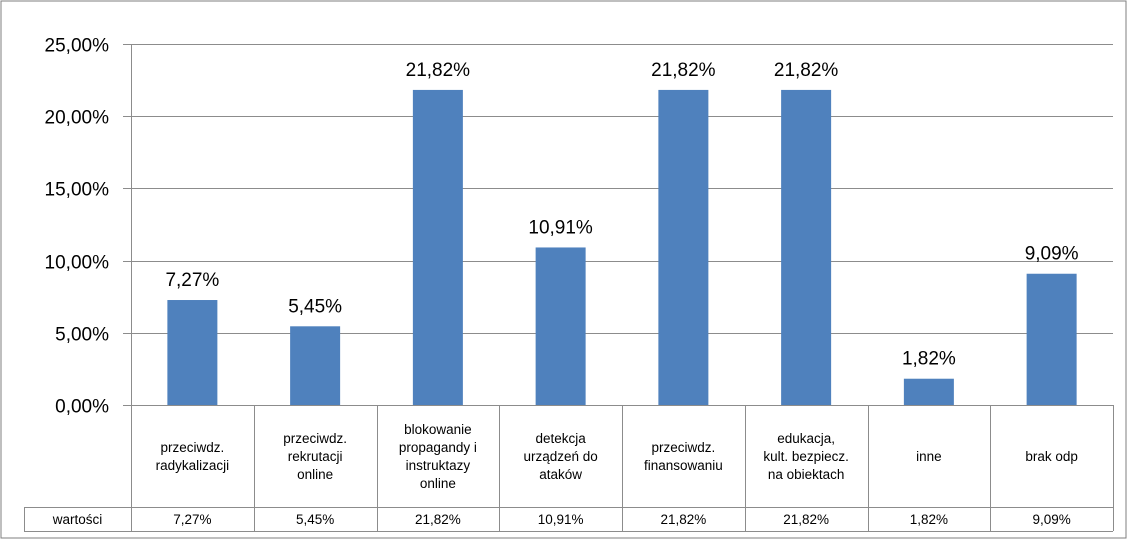 The image size is (1127, 539). What do you see at coordinates (1051, 519) in the screenshot?
I see `table-value-cell: 9,09%` at bounding box center [1051, 519].